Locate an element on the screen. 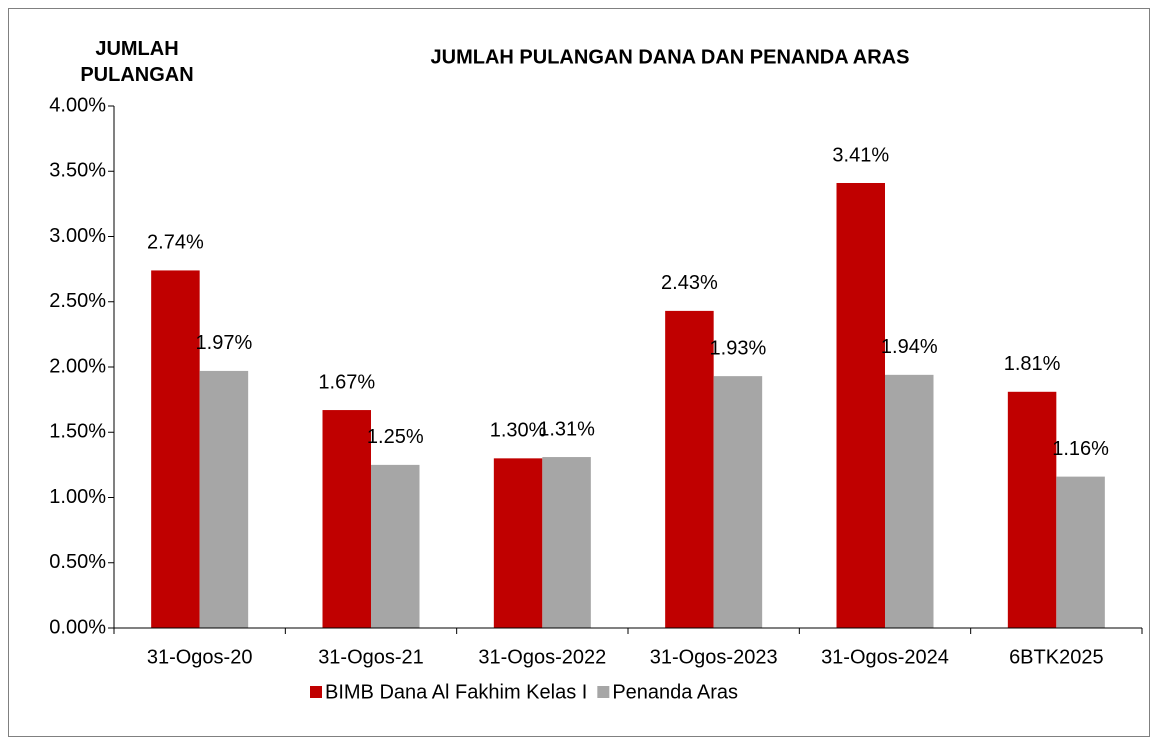  value-label: 1.97% is located at coordinates (224, 343).